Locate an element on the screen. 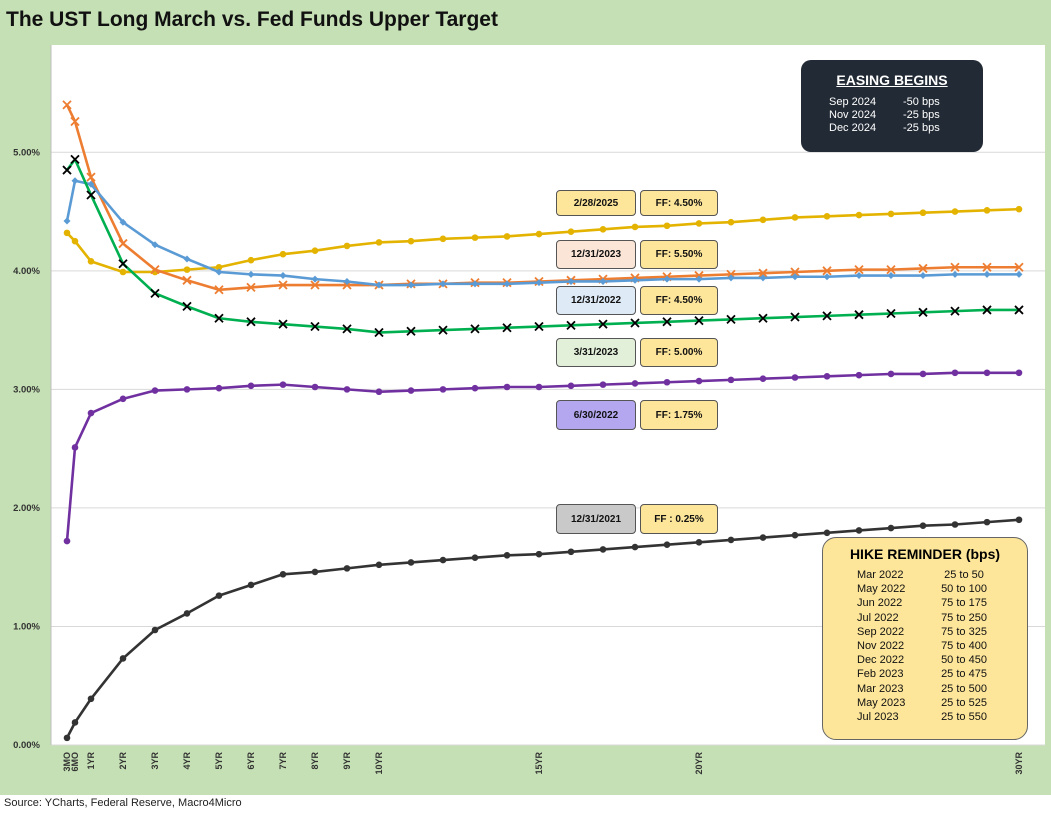  hike-row: May 2023 25 to 525 is located at coordinates (922, 702).